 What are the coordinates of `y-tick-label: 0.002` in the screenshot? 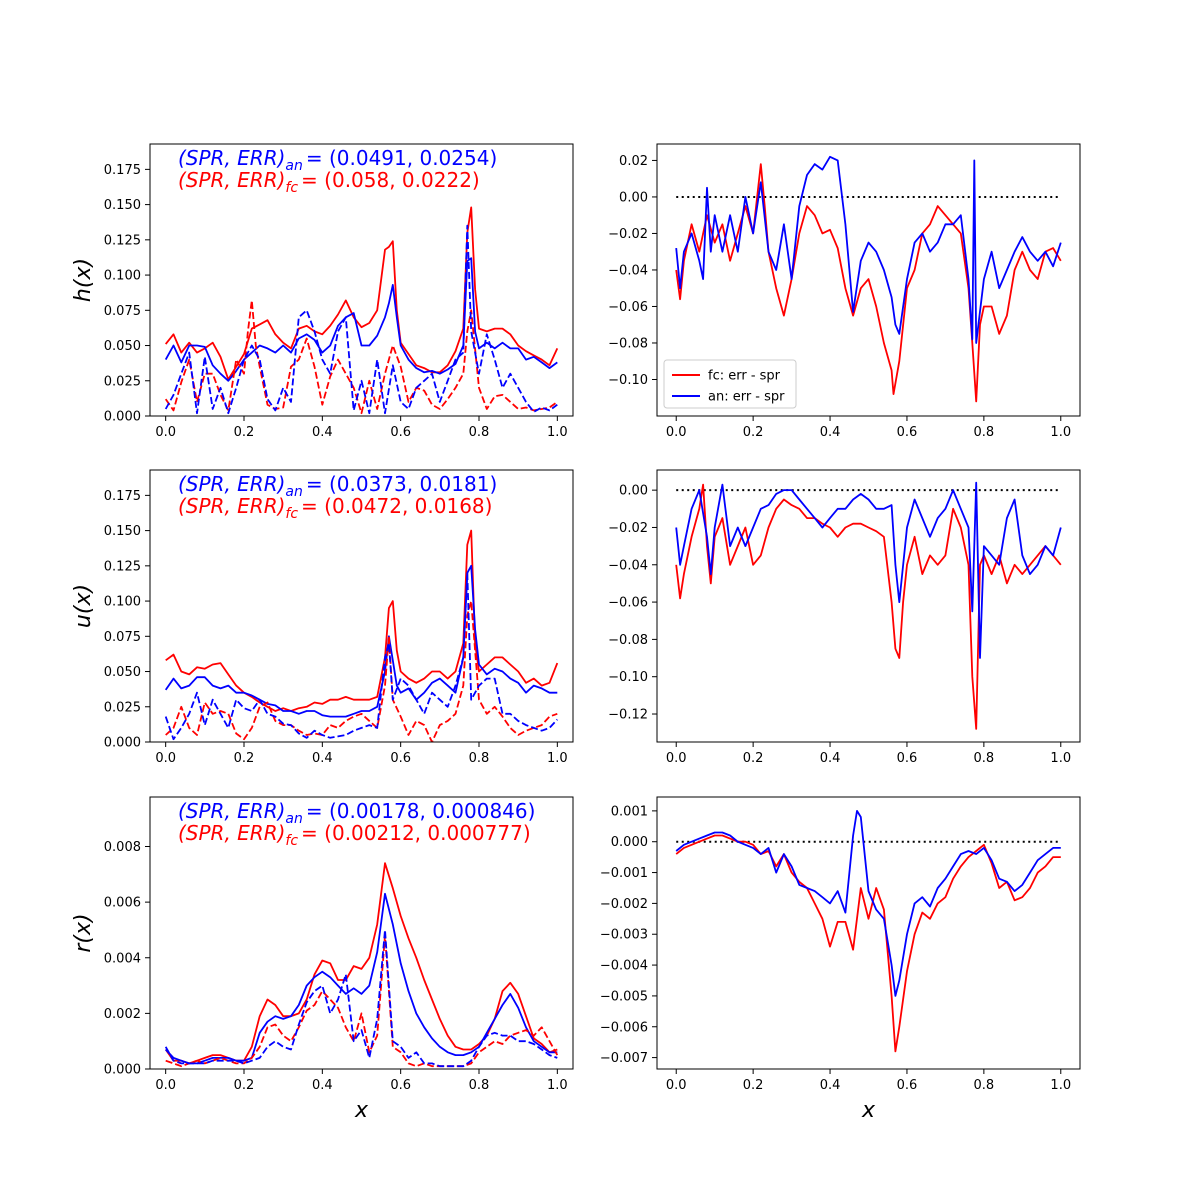 It's located at (122, 1014).